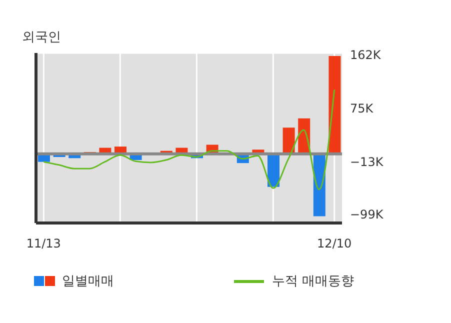  Describe the element at coordinates (313, 281) in the screenshot. I see `legend-label: 누적 매매동향` at that location.